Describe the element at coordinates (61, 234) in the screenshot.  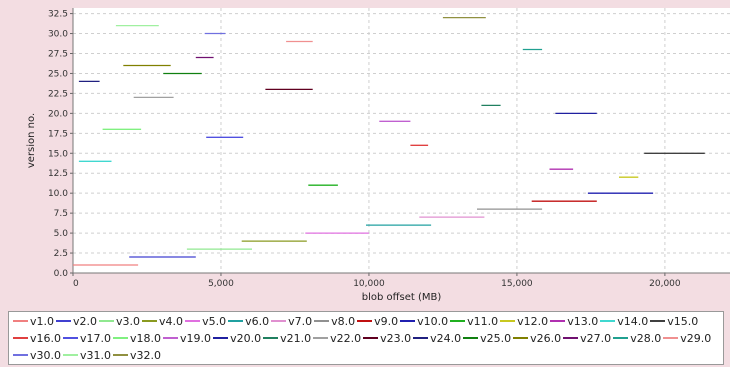
I see `y-tick-label: 5.0` at that location.